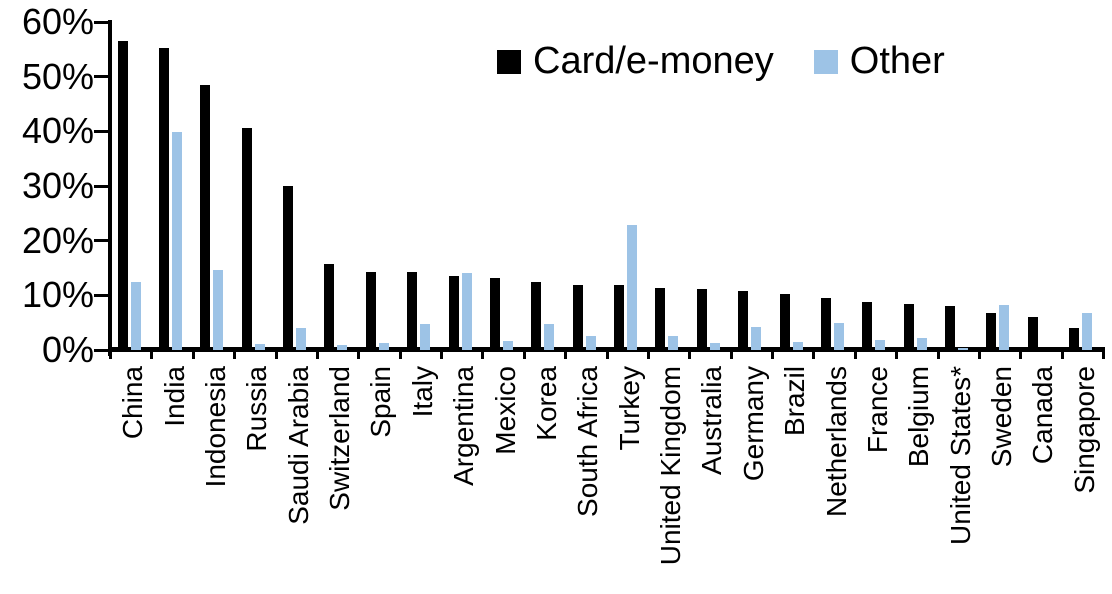 The height and width of the screenshot is (594, 1112). Describe the element at coordinates (215, 427) in the screenshot. I see `x-category-label: Indonesia` at that location.